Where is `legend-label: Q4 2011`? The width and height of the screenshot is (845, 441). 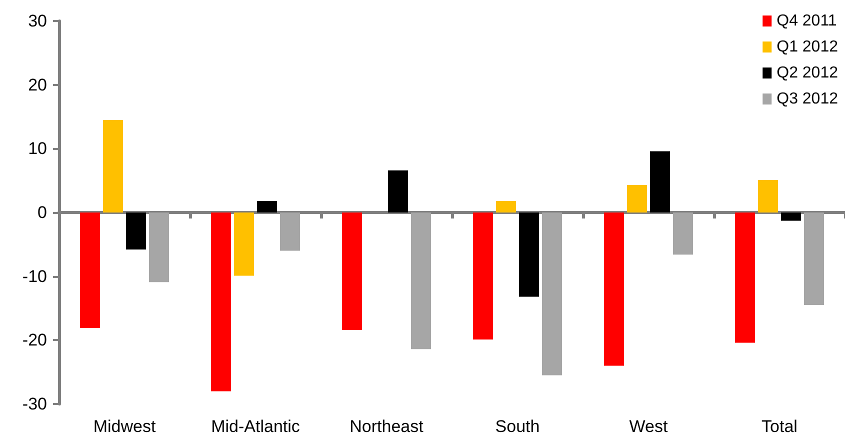 legend-label: Q4 2011 is located at coordinates (806, 21).